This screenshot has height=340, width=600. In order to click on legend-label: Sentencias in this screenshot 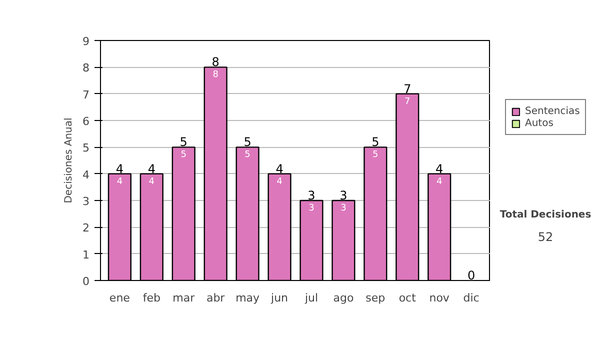, I will do `click(552, 111)`.